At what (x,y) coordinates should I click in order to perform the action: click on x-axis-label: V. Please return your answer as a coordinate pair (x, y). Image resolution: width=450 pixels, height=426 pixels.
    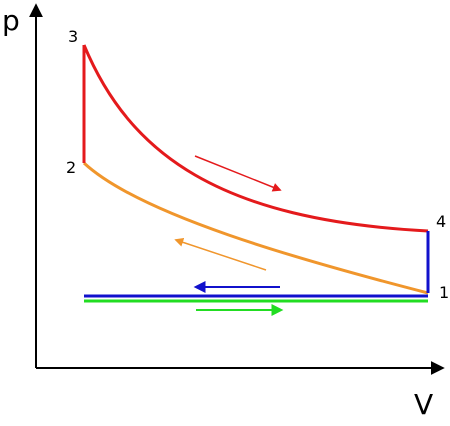
    Looking at the image, I should click on (423, 404).